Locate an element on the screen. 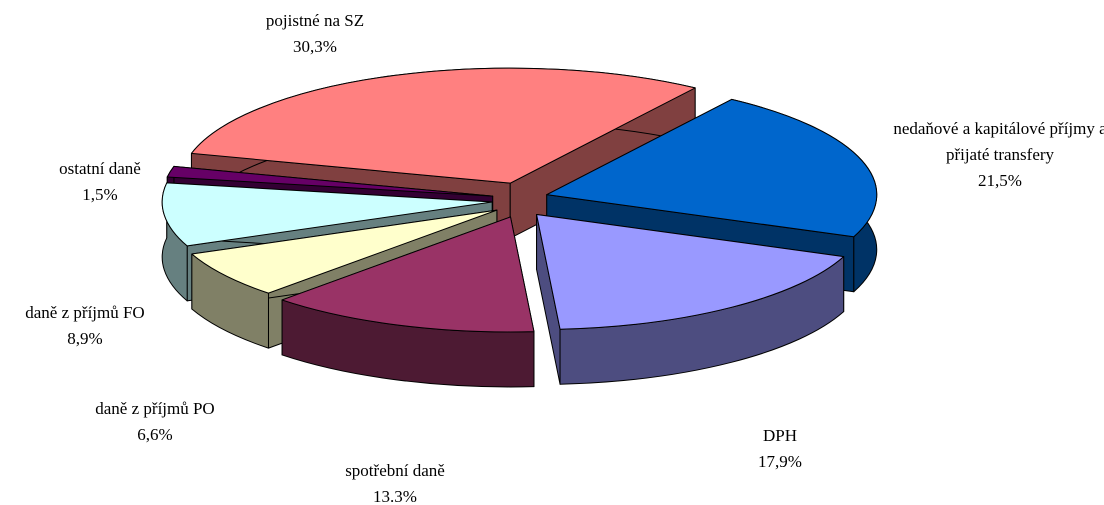  slice-label: spotřební daně 13.3% is located at coordinates (395, 481).